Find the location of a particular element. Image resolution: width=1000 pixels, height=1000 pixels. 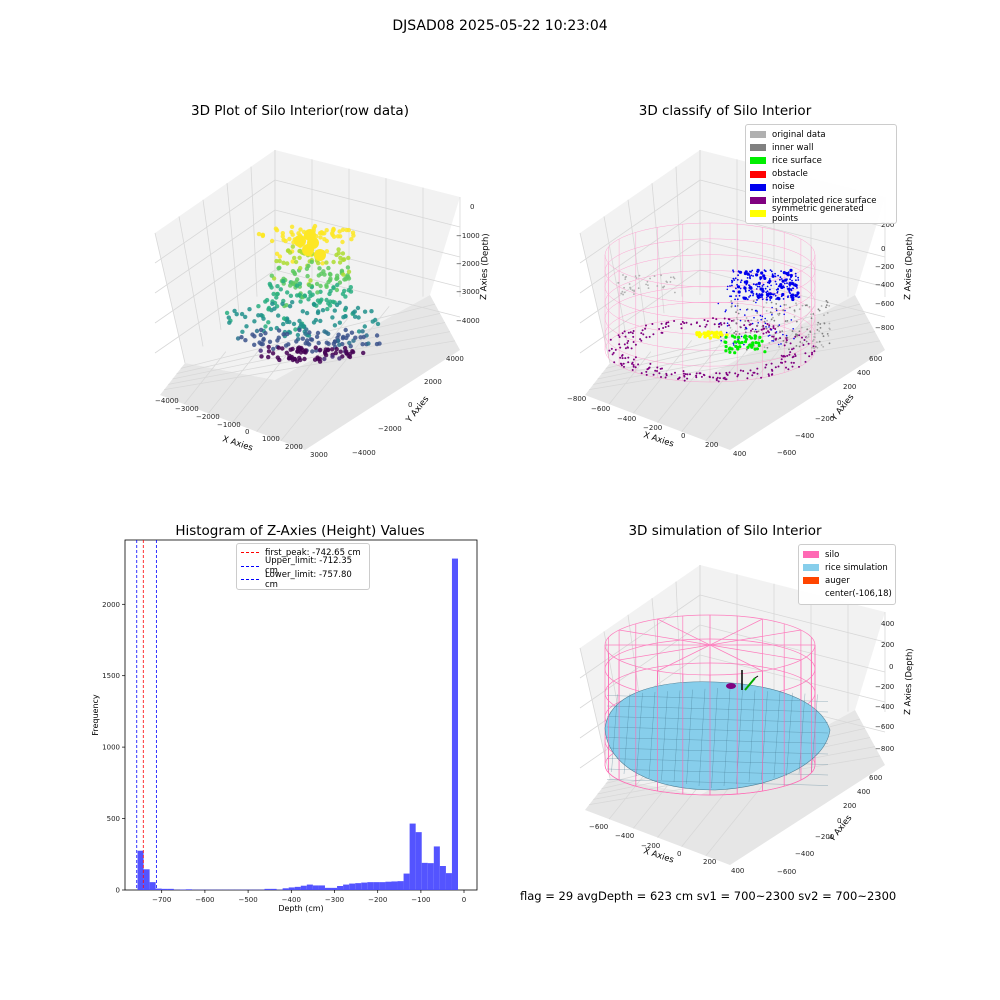

histogram-title: Histogram of Z-Axies (Height) Values is located at coordinates (300, 531).